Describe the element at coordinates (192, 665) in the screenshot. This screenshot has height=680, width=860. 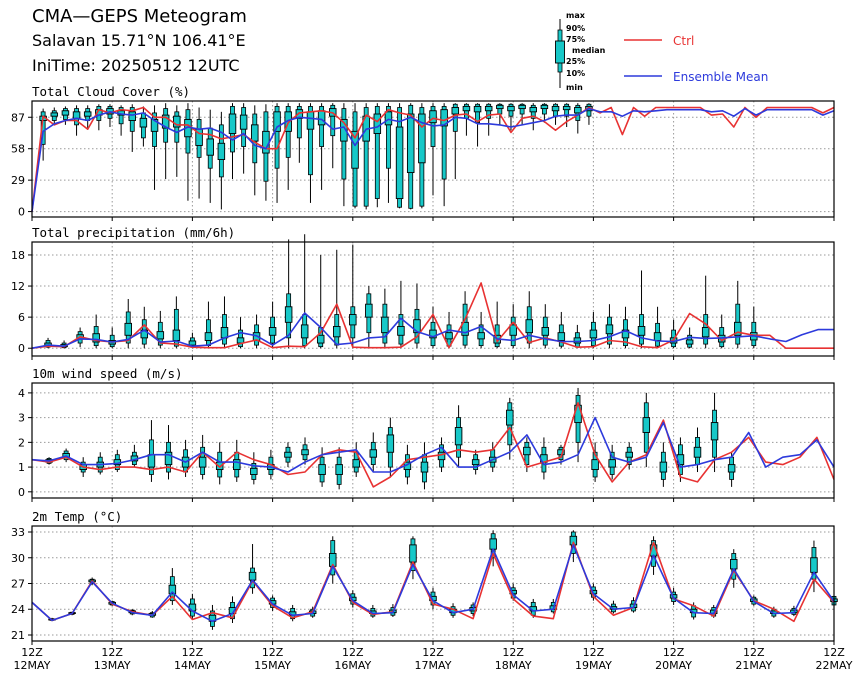
I see `x-tick-label-date: 14MAY` at that location.